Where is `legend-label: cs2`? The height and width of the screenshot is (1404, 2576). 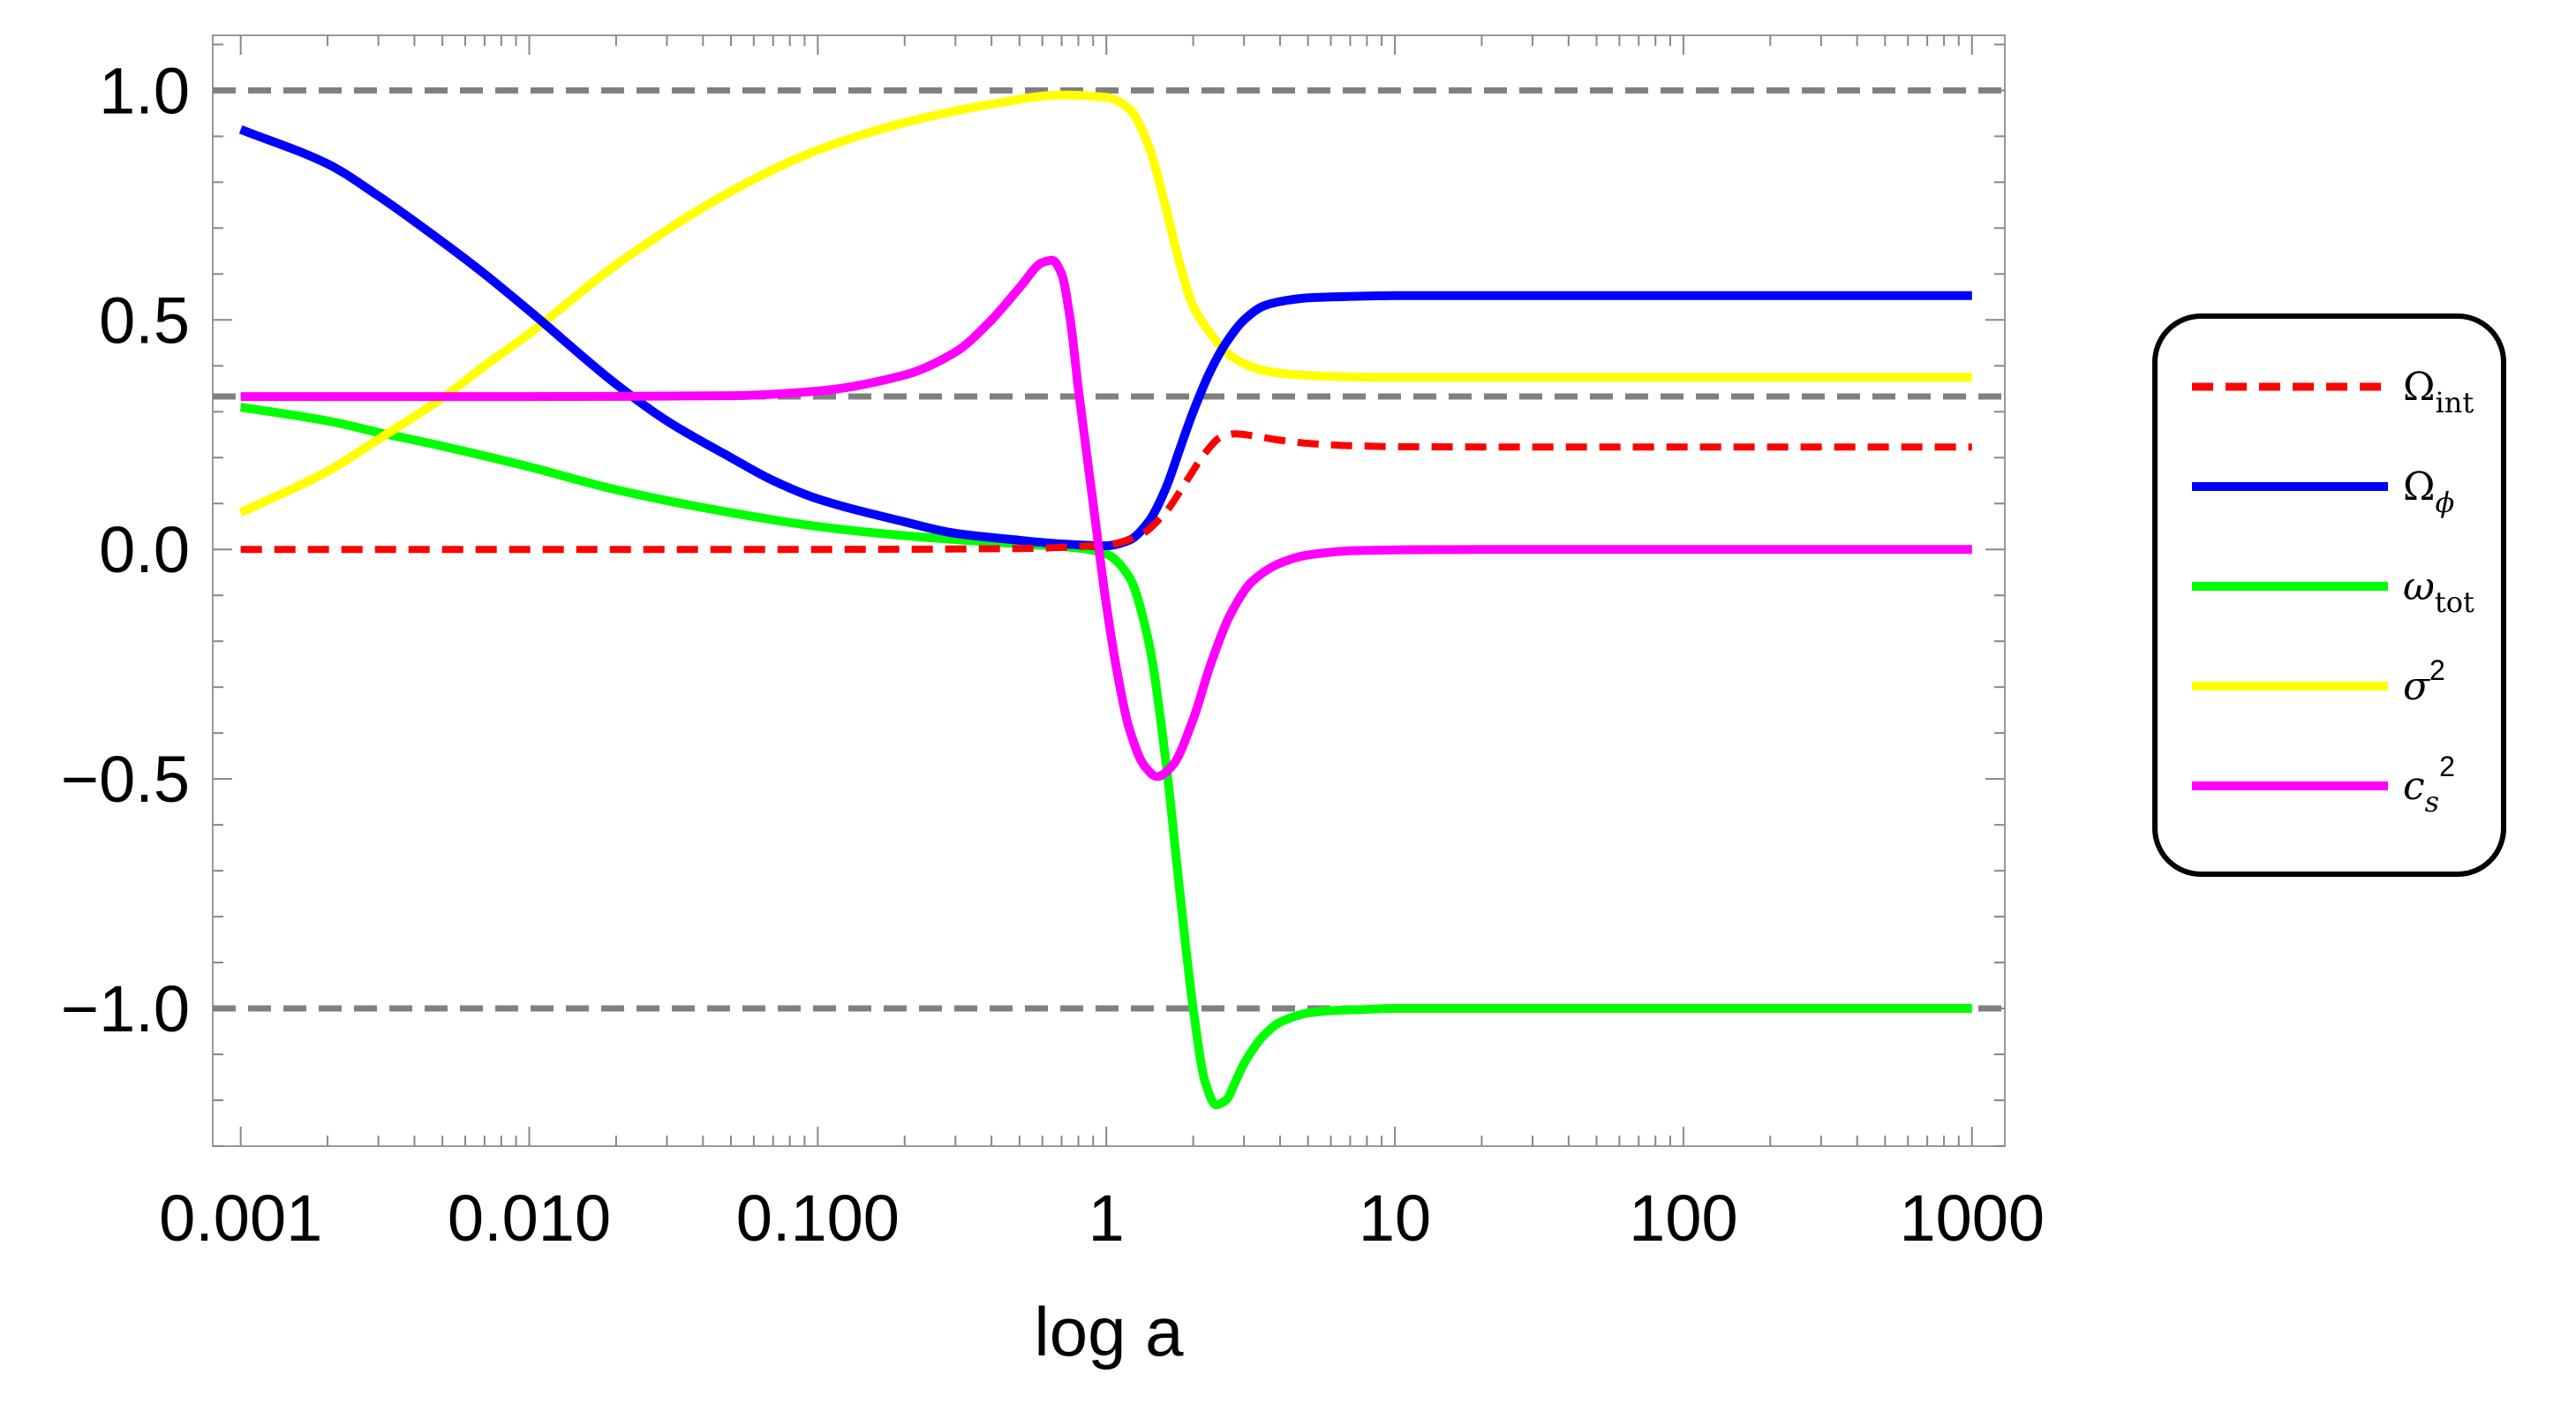
legend-label: cs2 is located at coordinates (2429, 785).